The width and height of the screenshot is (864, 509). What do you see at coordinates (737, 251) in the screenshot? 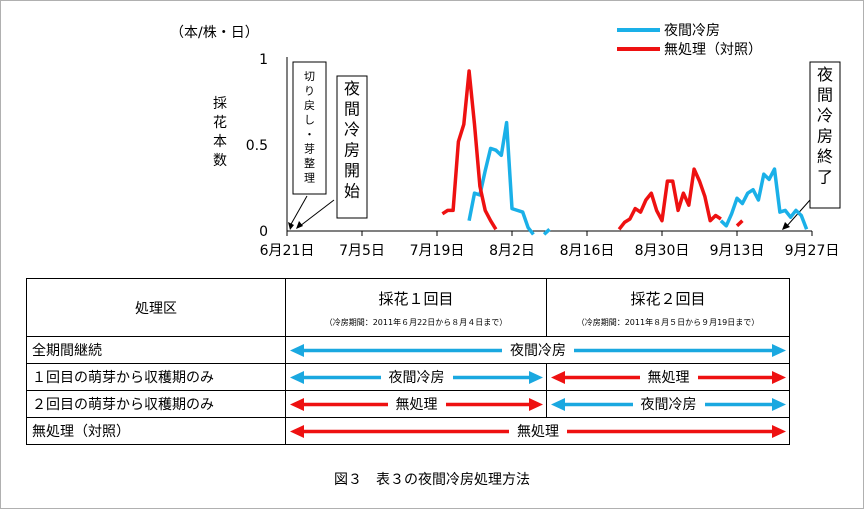
I see `x-tick-label: 9月13日` at bounding box center [737, 251].